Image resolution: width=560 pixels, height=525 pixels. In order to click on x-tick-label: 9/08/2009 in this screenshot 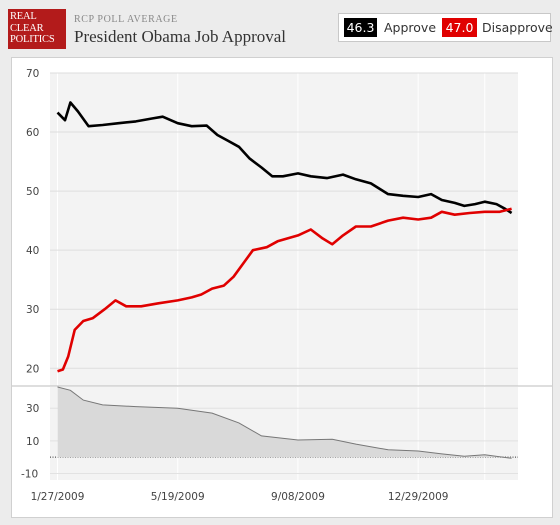, I will do `click(298, 497)`.